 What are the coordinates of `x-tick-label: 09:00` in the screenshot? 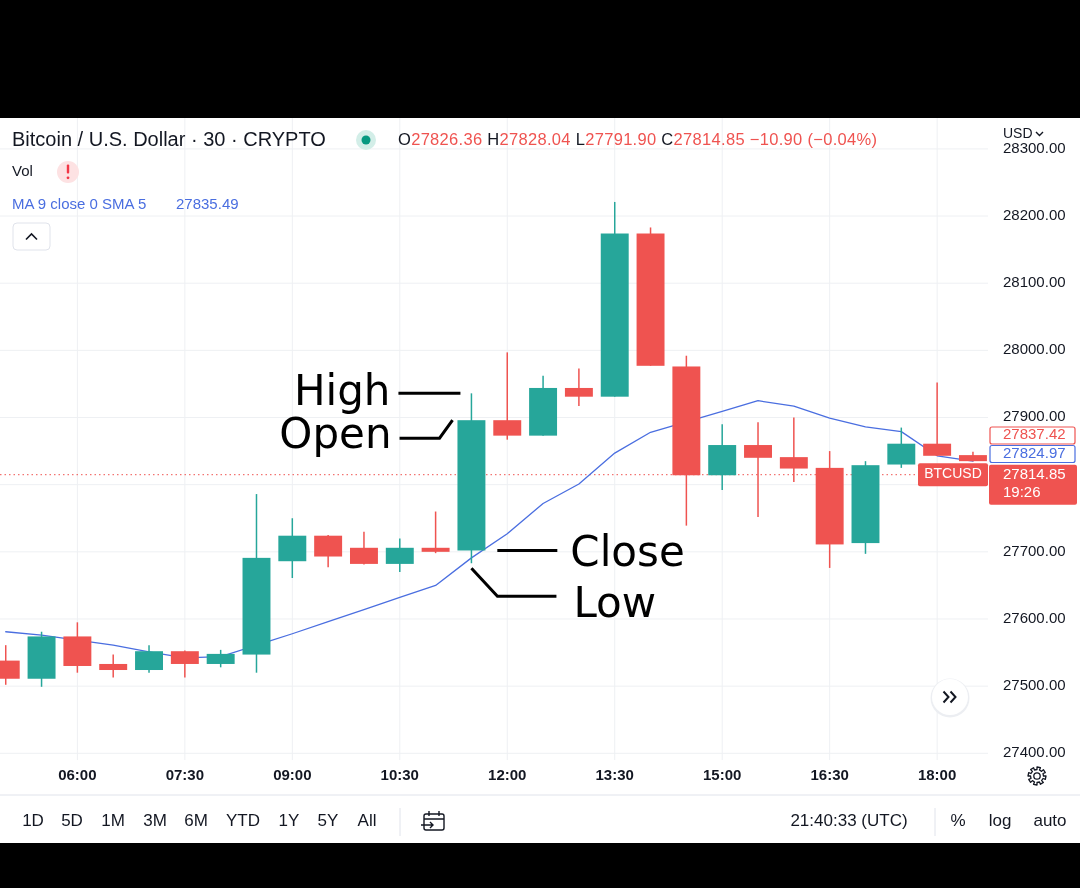 It's located at (292, 774).